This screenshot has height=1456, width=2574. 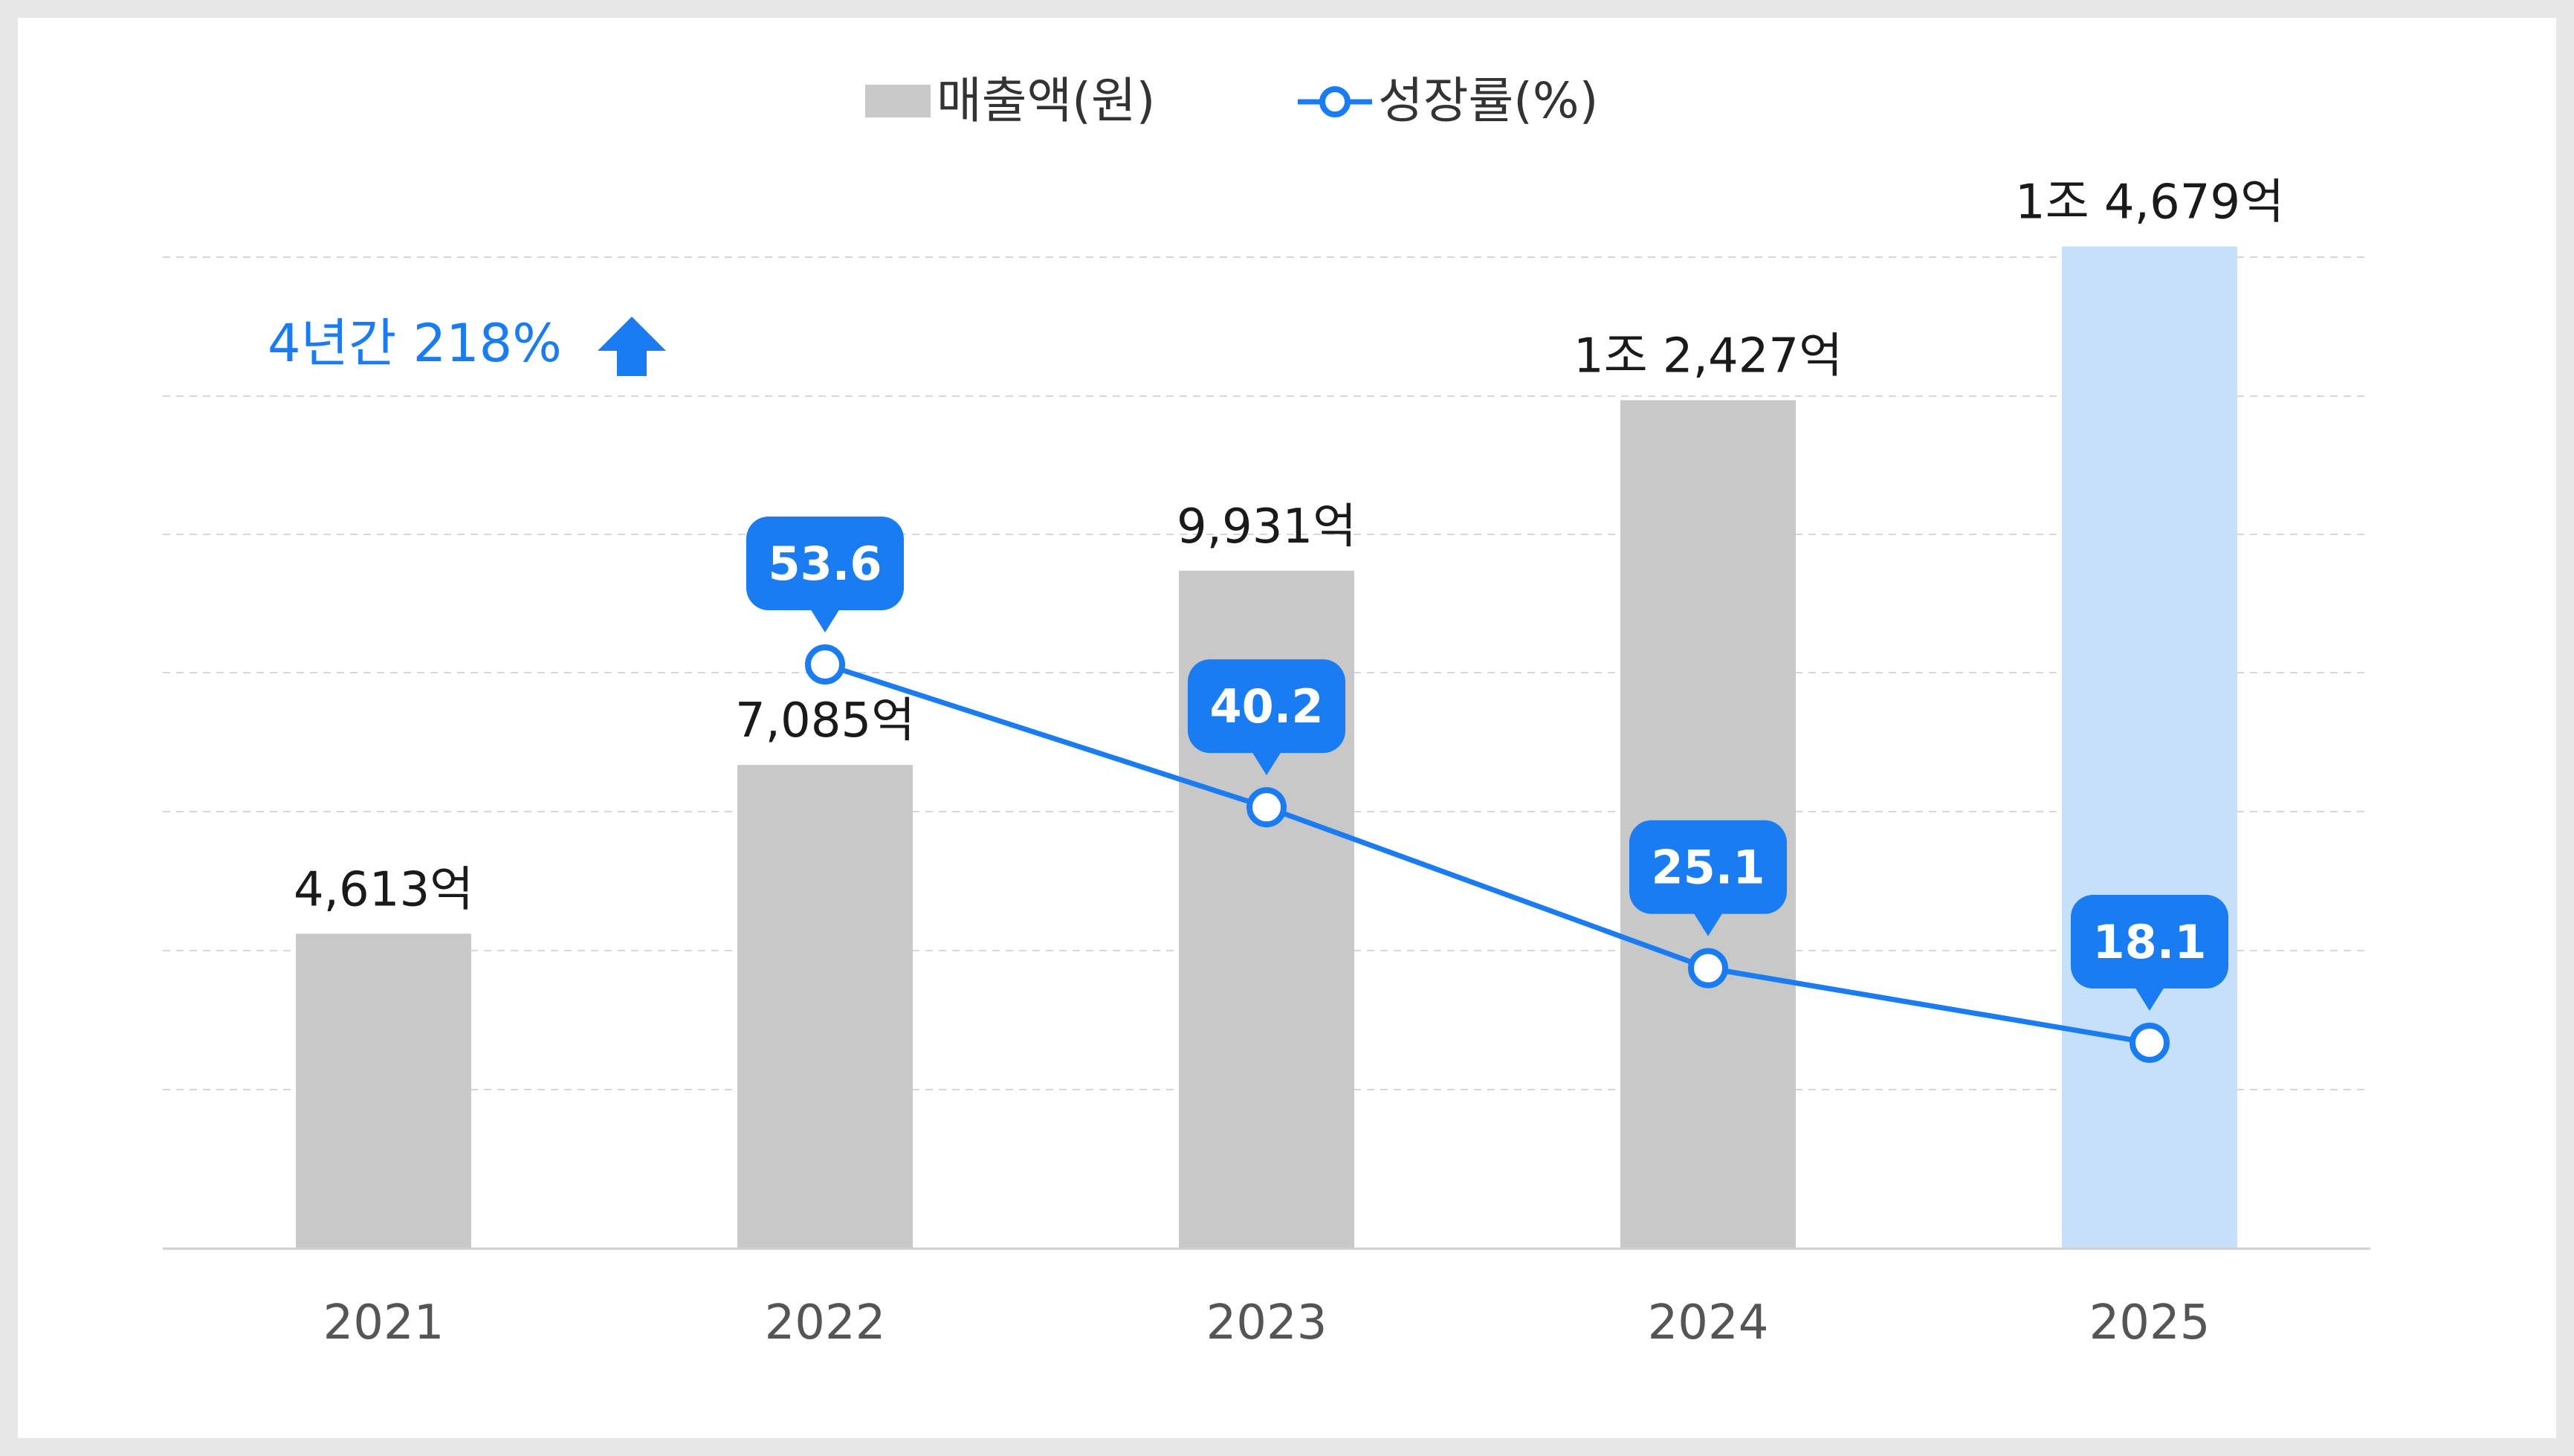 I want to click on growth-value-label-2023: 40.2, so click(x=1267, y=707).